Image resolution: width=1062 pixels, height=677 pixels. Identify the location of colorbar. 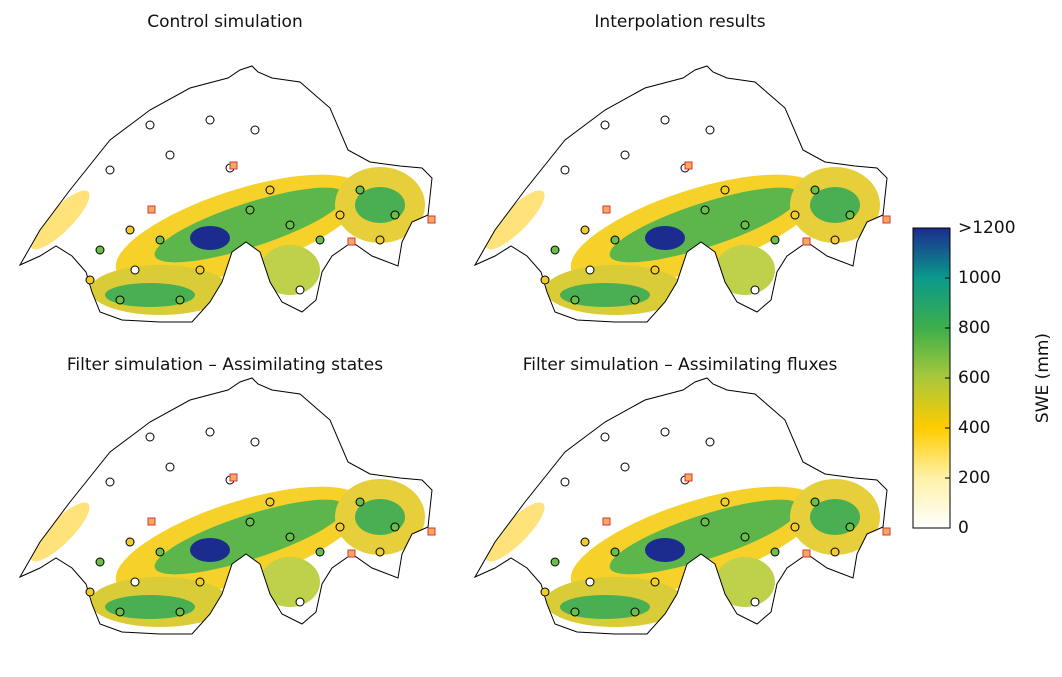
(931, 378).